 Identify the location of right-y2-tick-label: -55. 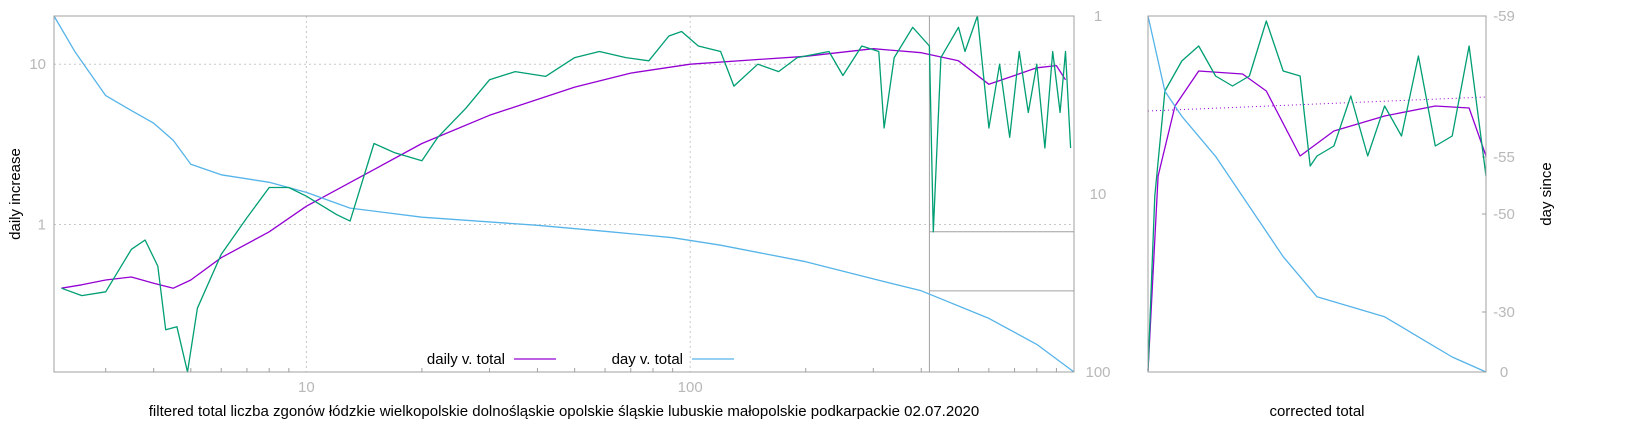
(1504, 157).